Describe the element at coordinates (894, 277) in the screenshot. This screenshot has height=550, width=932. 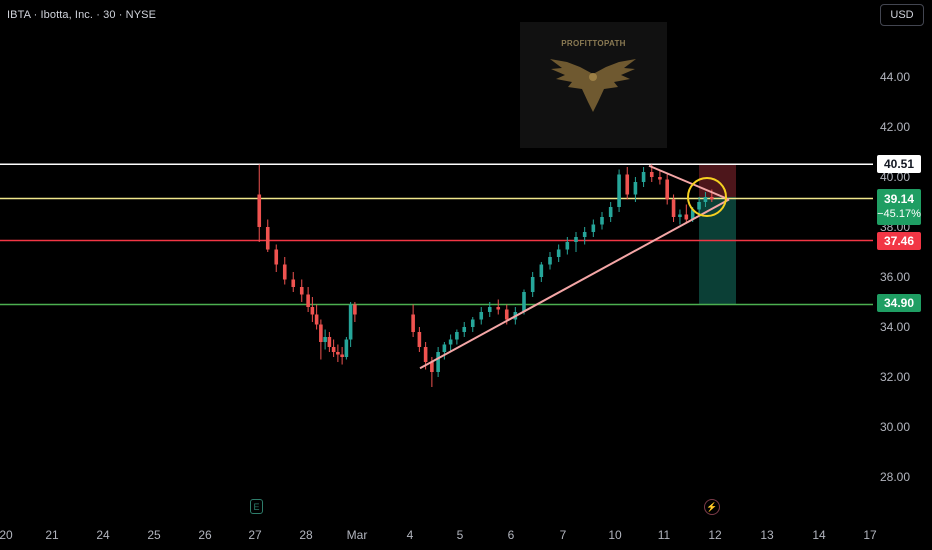
I see `y-tick-label: 36.00` at that location.